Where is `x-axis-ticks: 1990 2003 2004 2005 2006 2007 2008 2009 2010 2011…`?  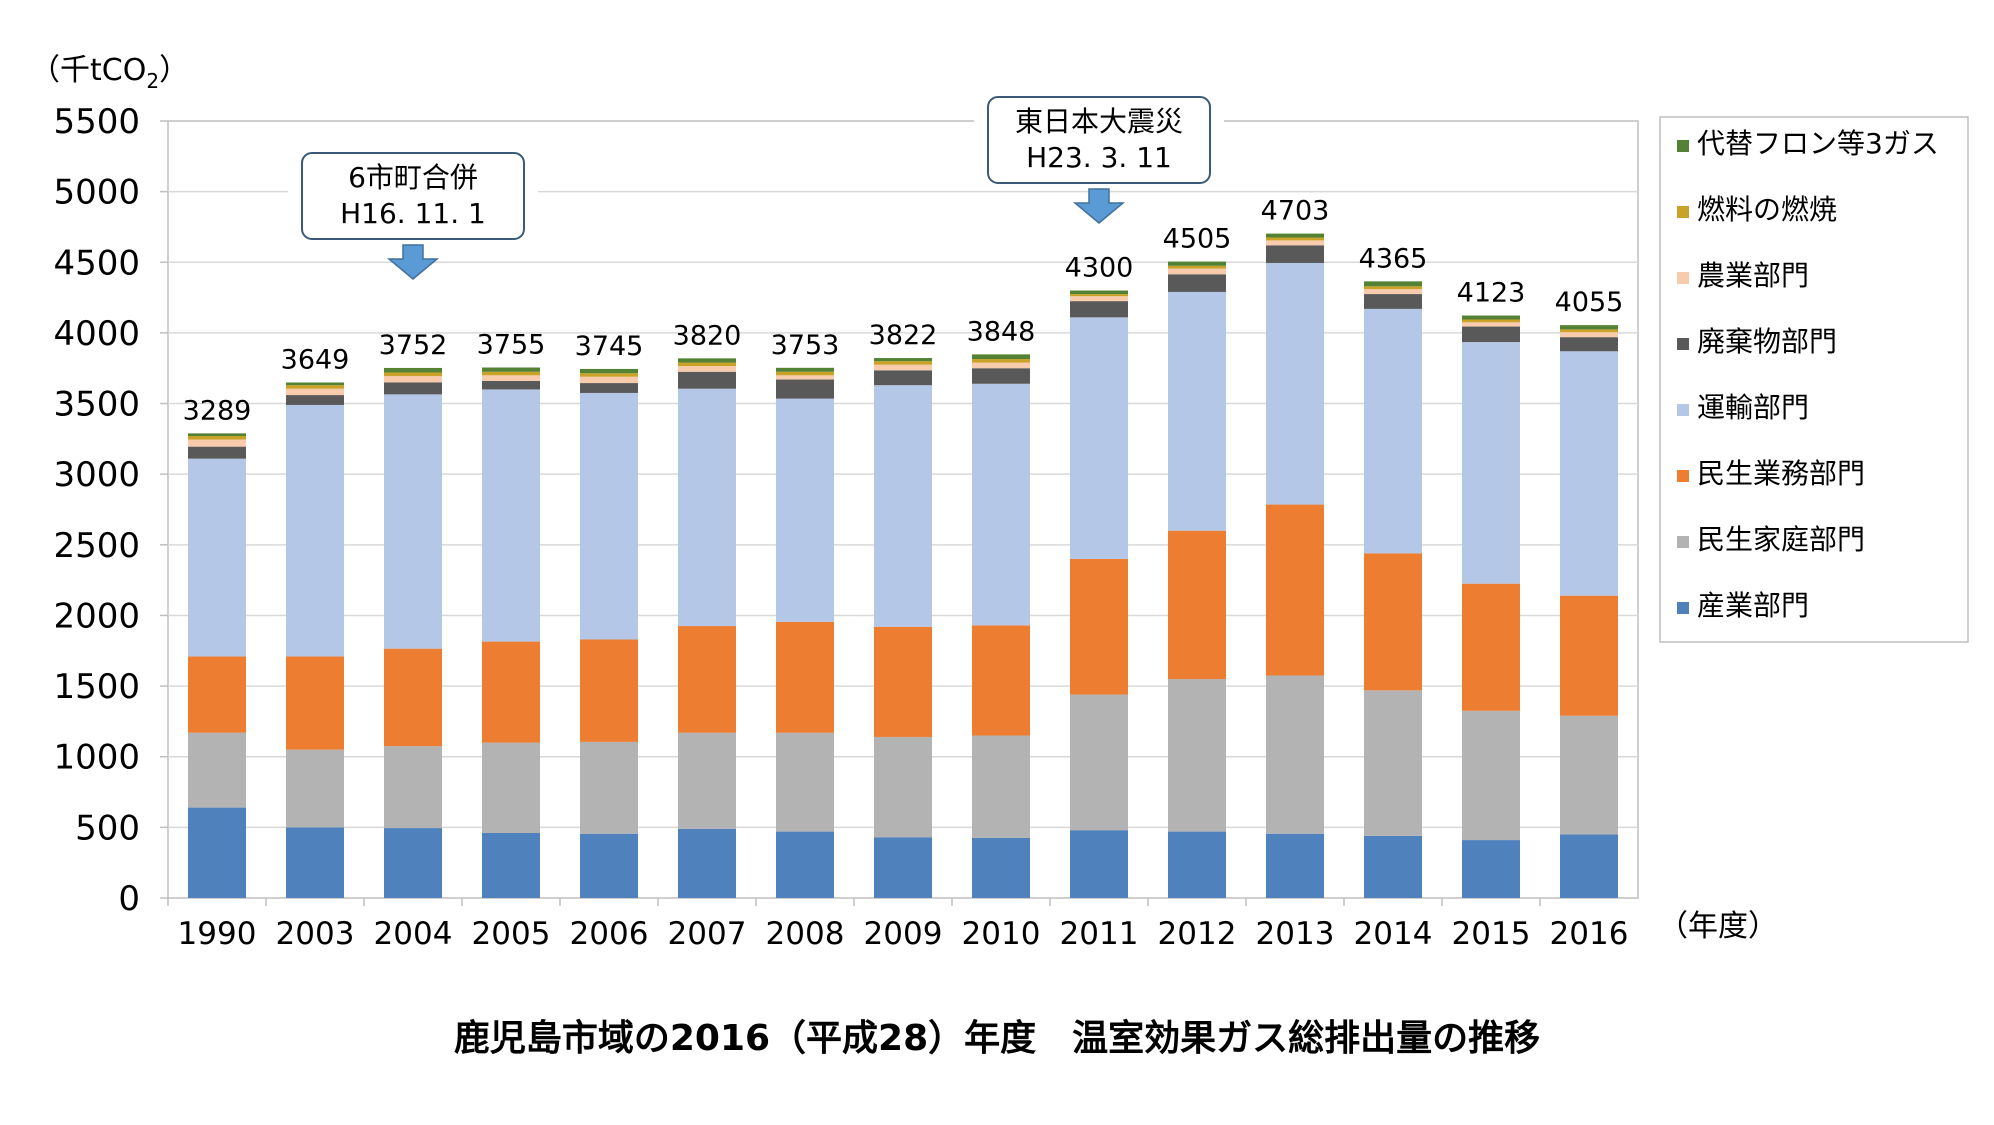
x-axis-ticks: 1990 2003 2004 2005 2006 2007 2008 2009 2010 2011… is located at coordinates (897, 925).